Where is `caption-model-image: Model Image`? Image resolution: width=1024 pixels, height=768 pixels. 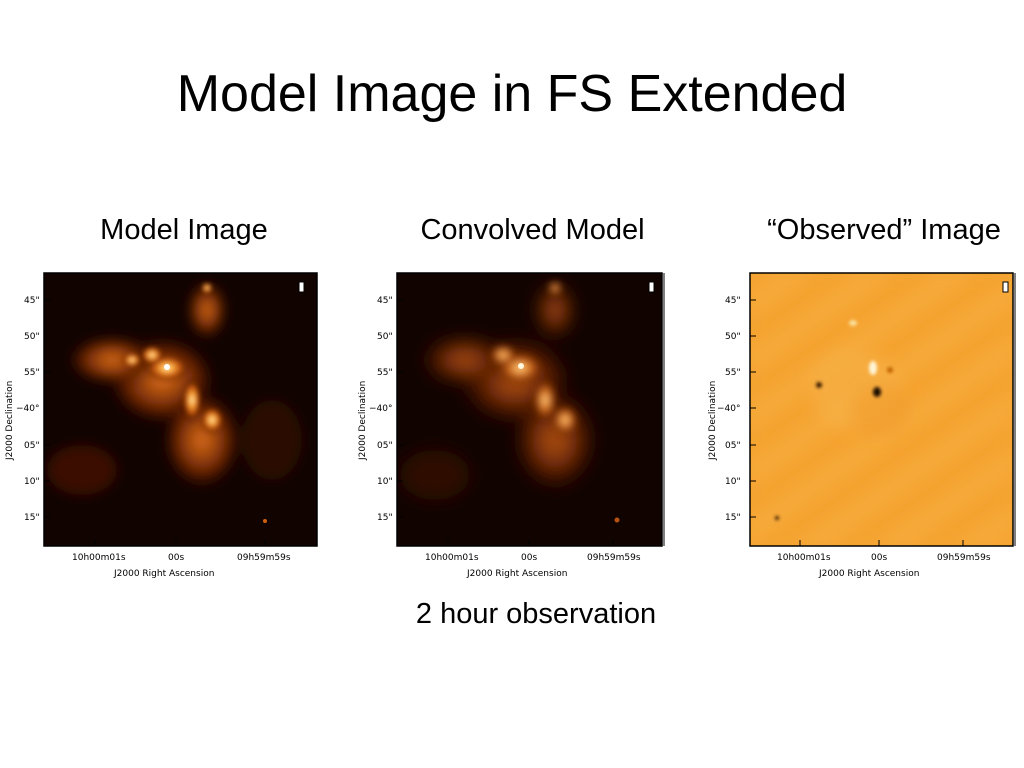 caption-model-image: Model Image is located at coordinates (184, 230).